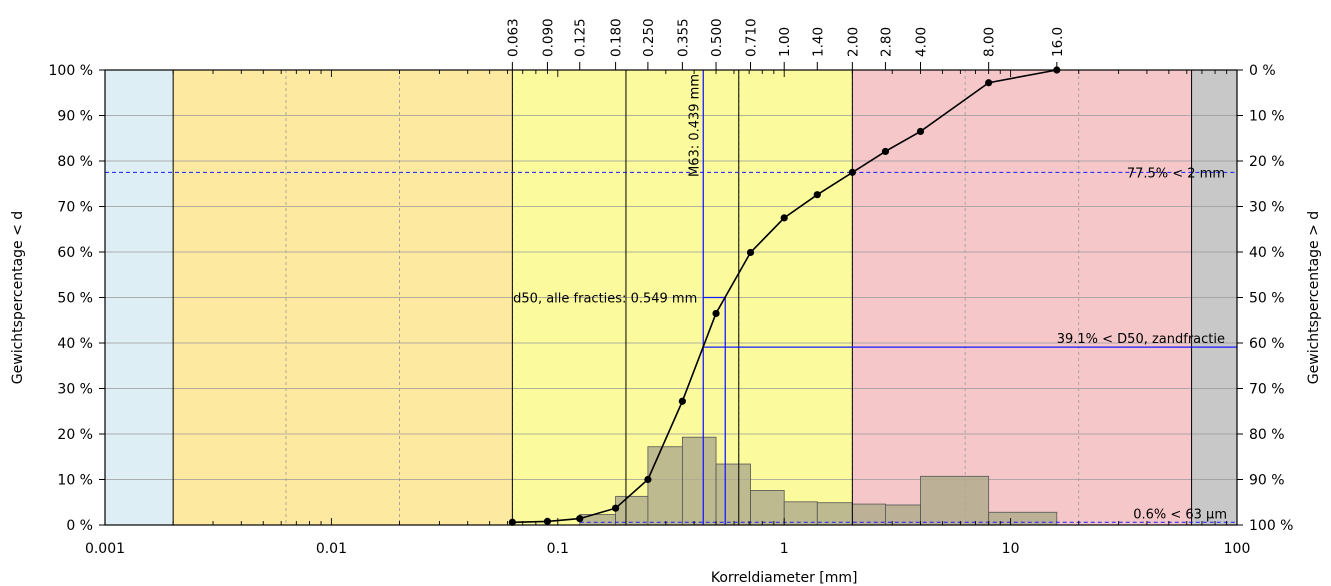 The width and height of the screenshot is (1331, 586). I want to click on y-tick-label-left: 70 %, so click(75, 208).